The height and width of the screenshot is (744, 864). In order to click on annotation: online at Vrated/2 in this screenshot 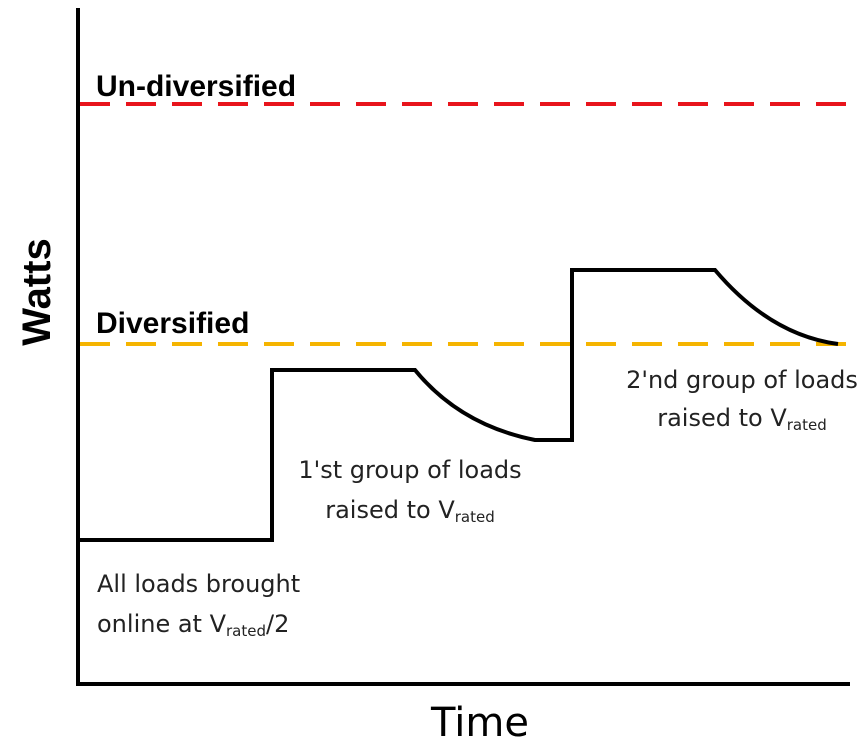, I will do `click(193, 625)`.